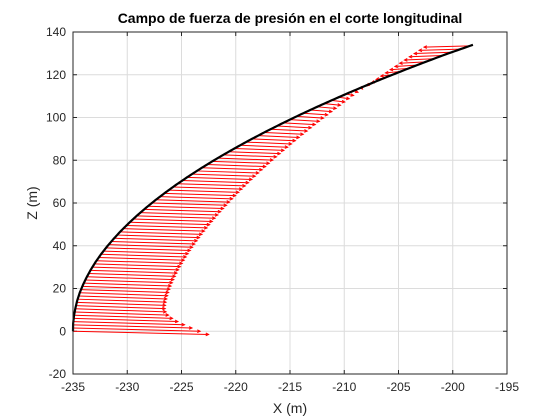 The image size is (560, 420). I want to click on x-tick-label: -220, so click(236, 387).